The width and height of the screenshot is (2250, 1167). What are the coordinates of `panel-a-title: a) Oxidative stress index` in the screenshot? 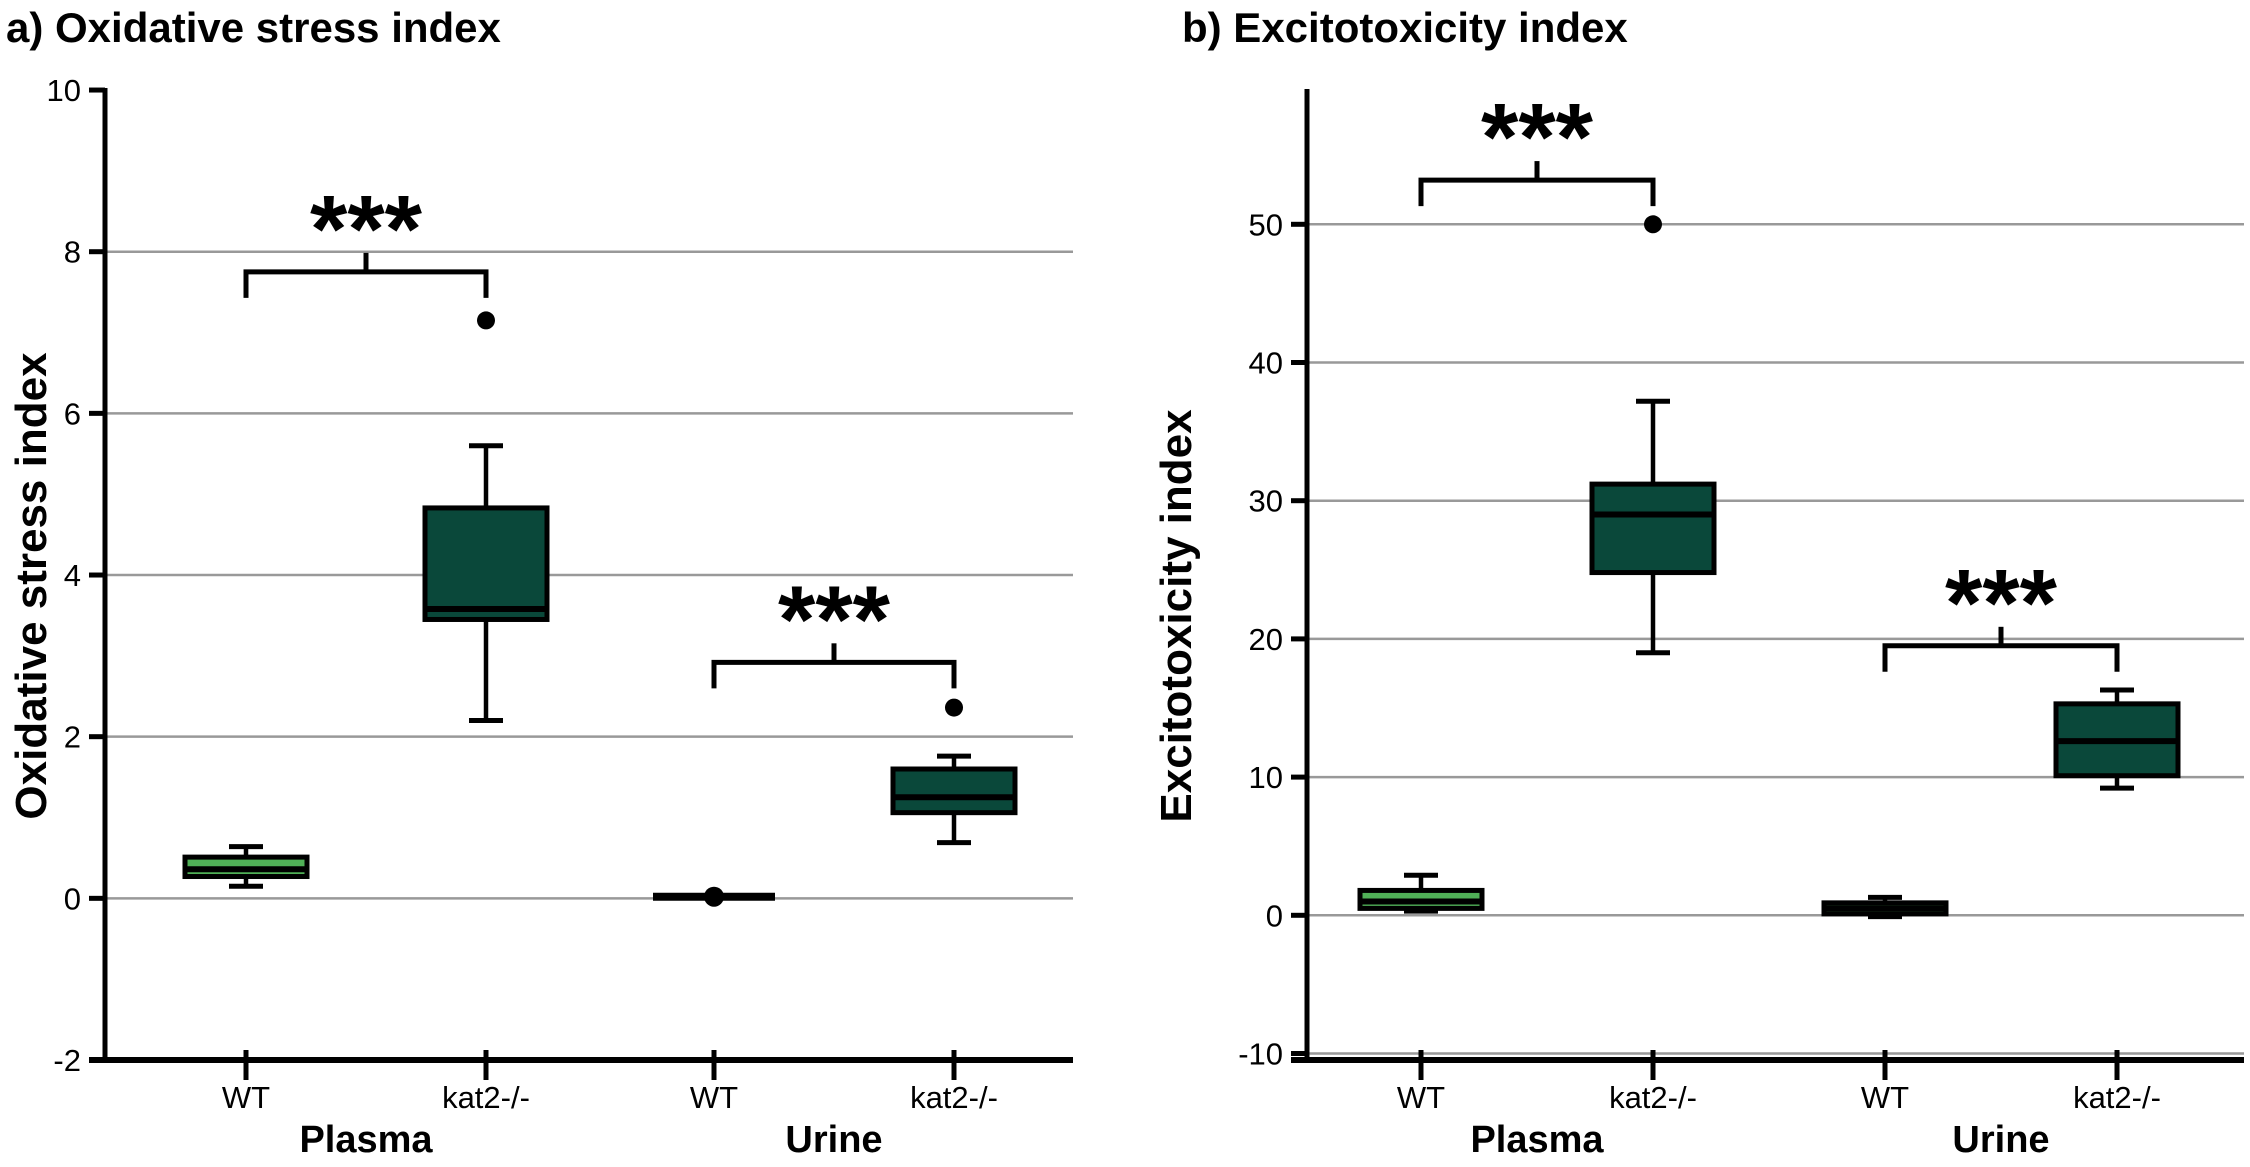 It's located at (253, 27).